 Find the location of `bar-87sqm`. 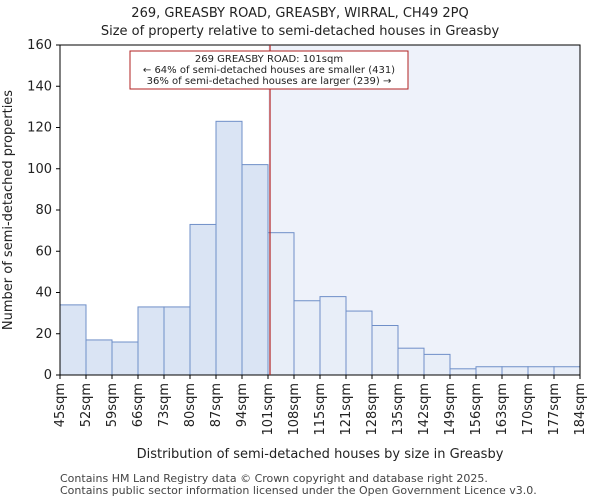

bar-87sqm is located at coordinates (229, 248).